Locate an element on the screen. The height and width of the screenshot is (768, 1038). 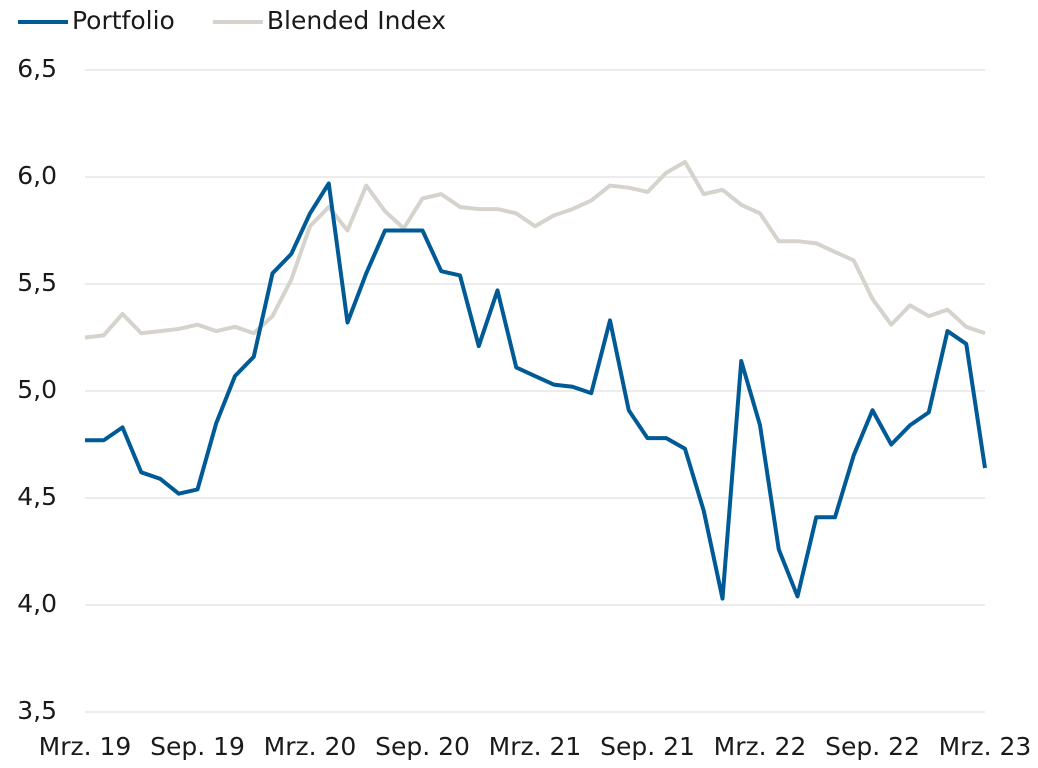
y-tick-label: 6,0 is located at coordinates (37, 175).